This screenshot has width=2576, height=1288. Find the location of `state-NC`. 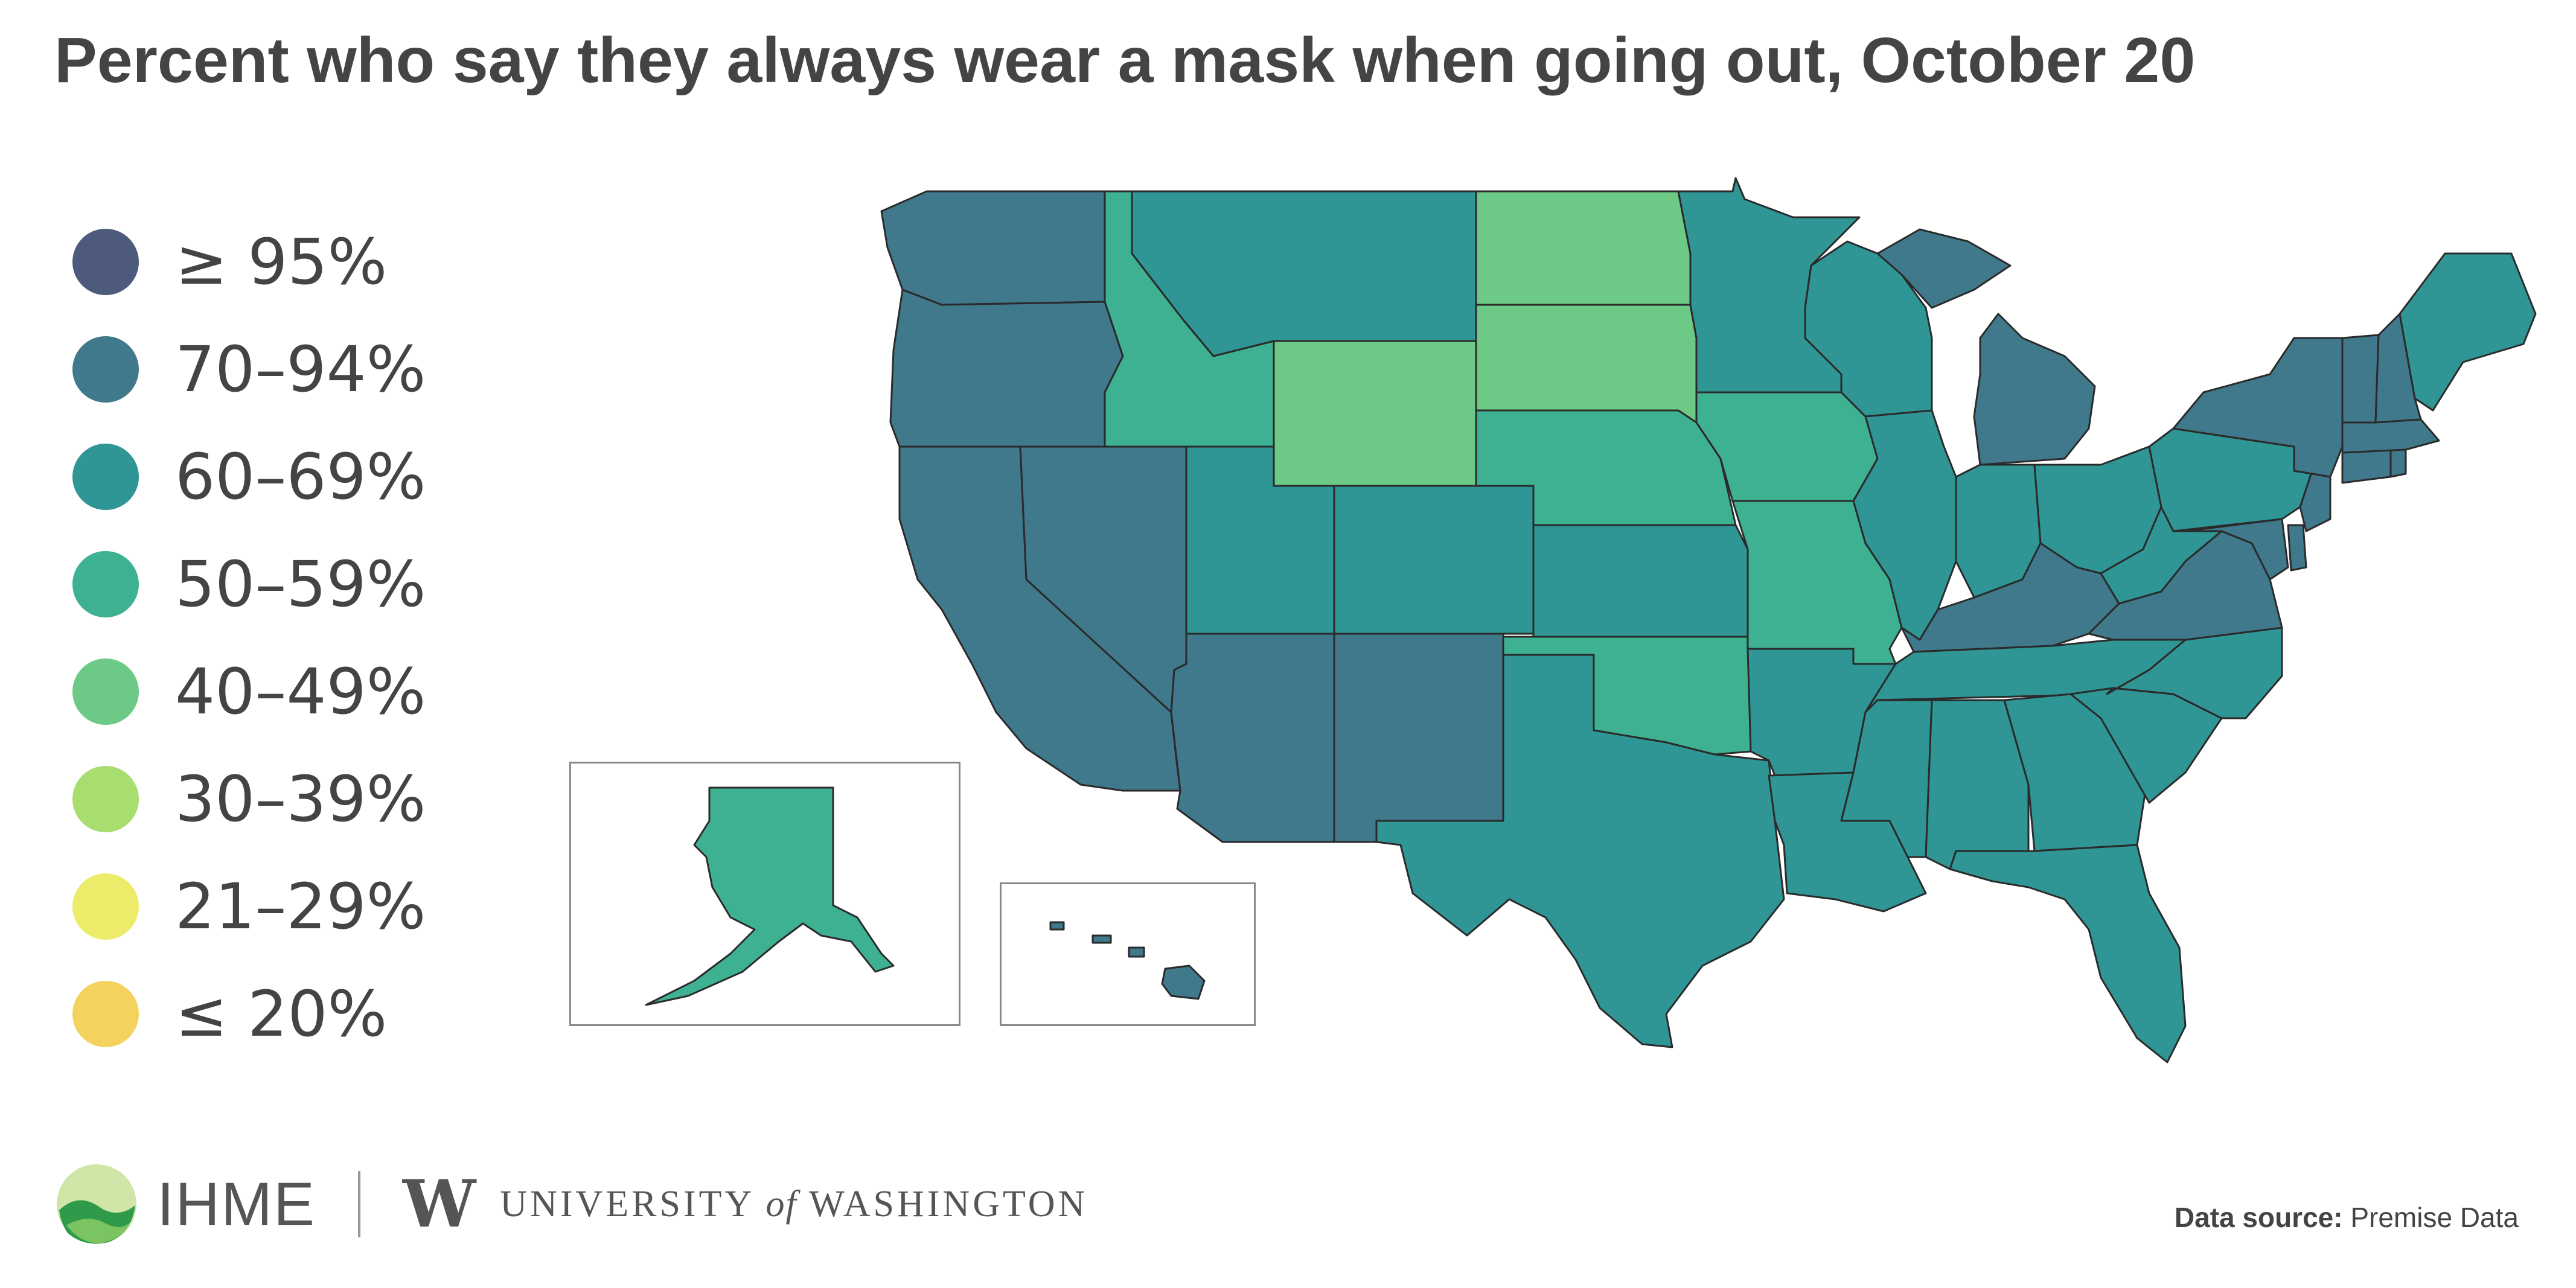

state-NC is located at coordinates (2194, 672).